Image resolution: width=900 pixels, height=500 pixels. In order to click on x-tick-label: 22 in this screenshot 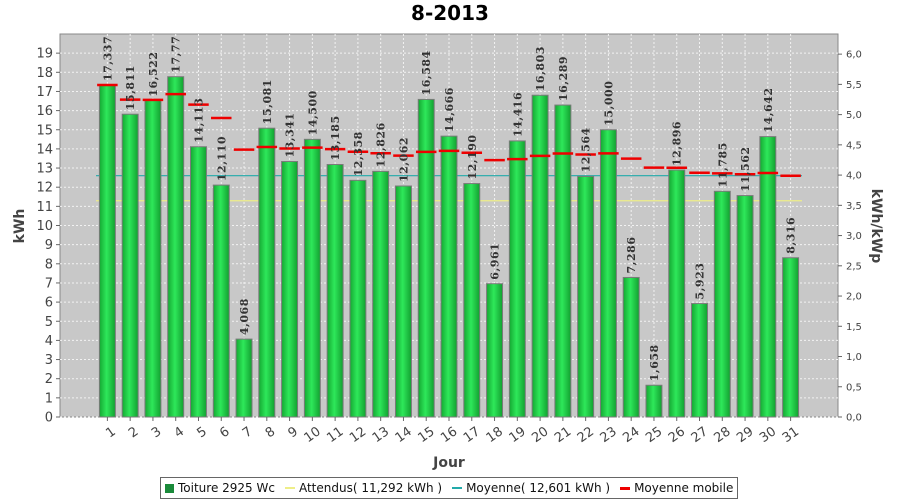, I will do `click(586, 435)`.